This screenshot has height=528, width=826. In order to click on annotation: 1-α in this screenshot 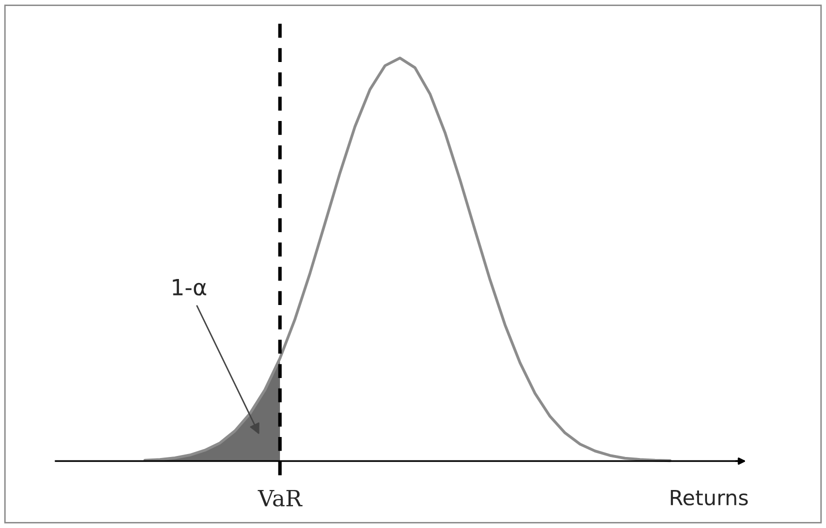, I will do `click(189, 287)`.